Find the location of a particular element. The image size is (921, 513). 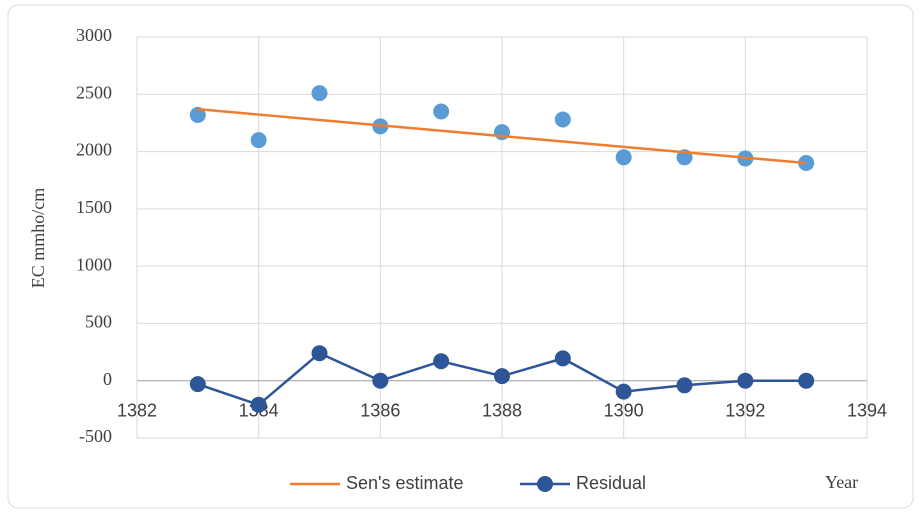

y-tick-label: 2000 is located at coordinates (94, 150).